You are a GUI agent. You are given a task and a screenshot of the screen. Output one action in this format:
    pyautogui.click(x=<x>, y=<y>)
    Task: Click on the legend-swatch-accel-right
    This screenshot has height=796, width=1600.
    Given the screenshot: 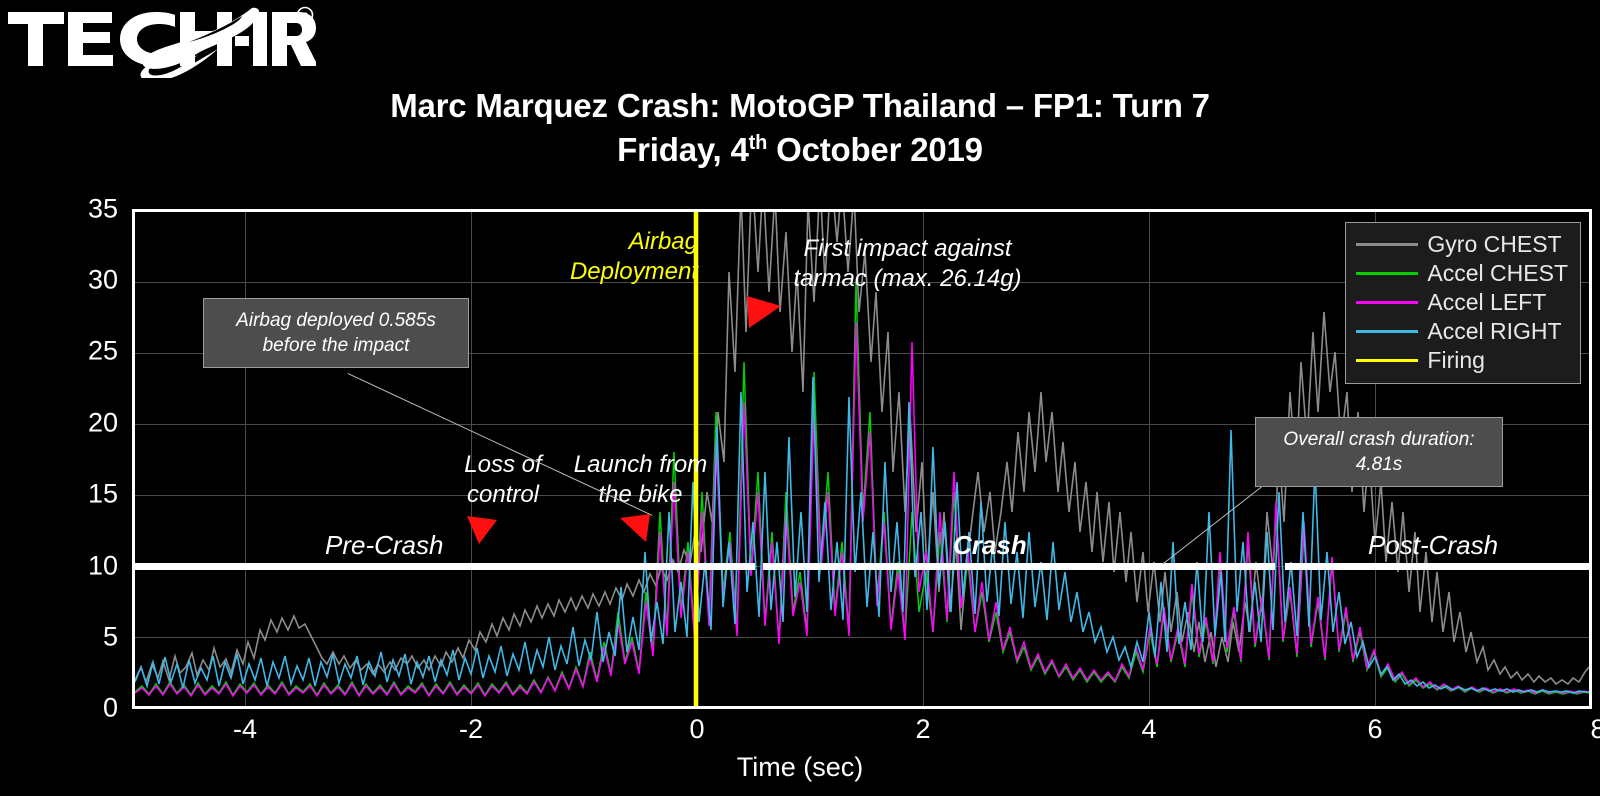 What is the action you would take?
    pyautogui.click(x=1387, y=331)
    